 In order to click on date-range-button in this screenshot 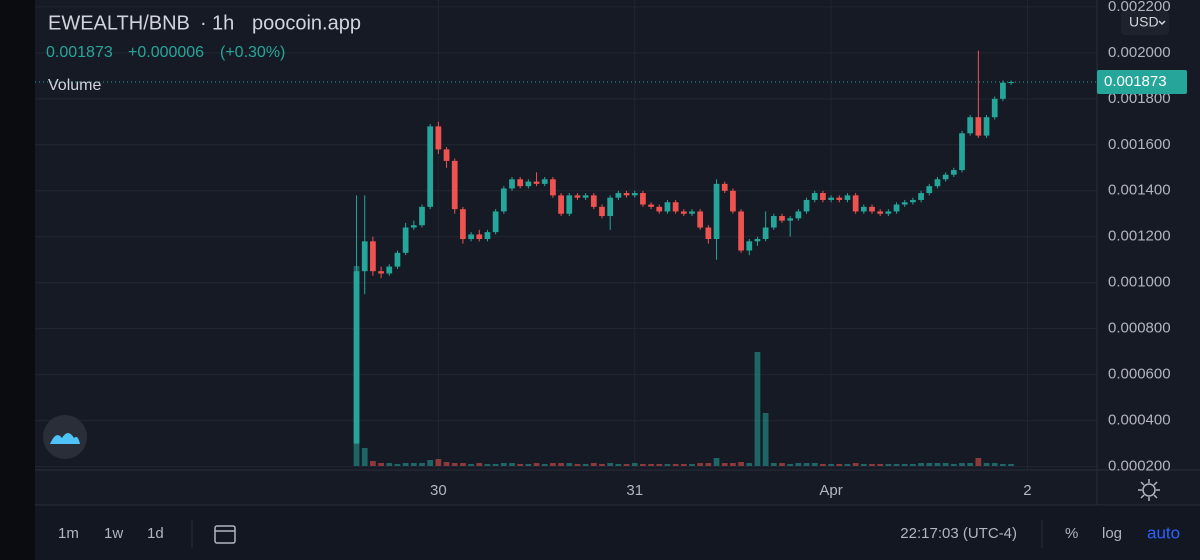, I will do `click(225, 534)`.